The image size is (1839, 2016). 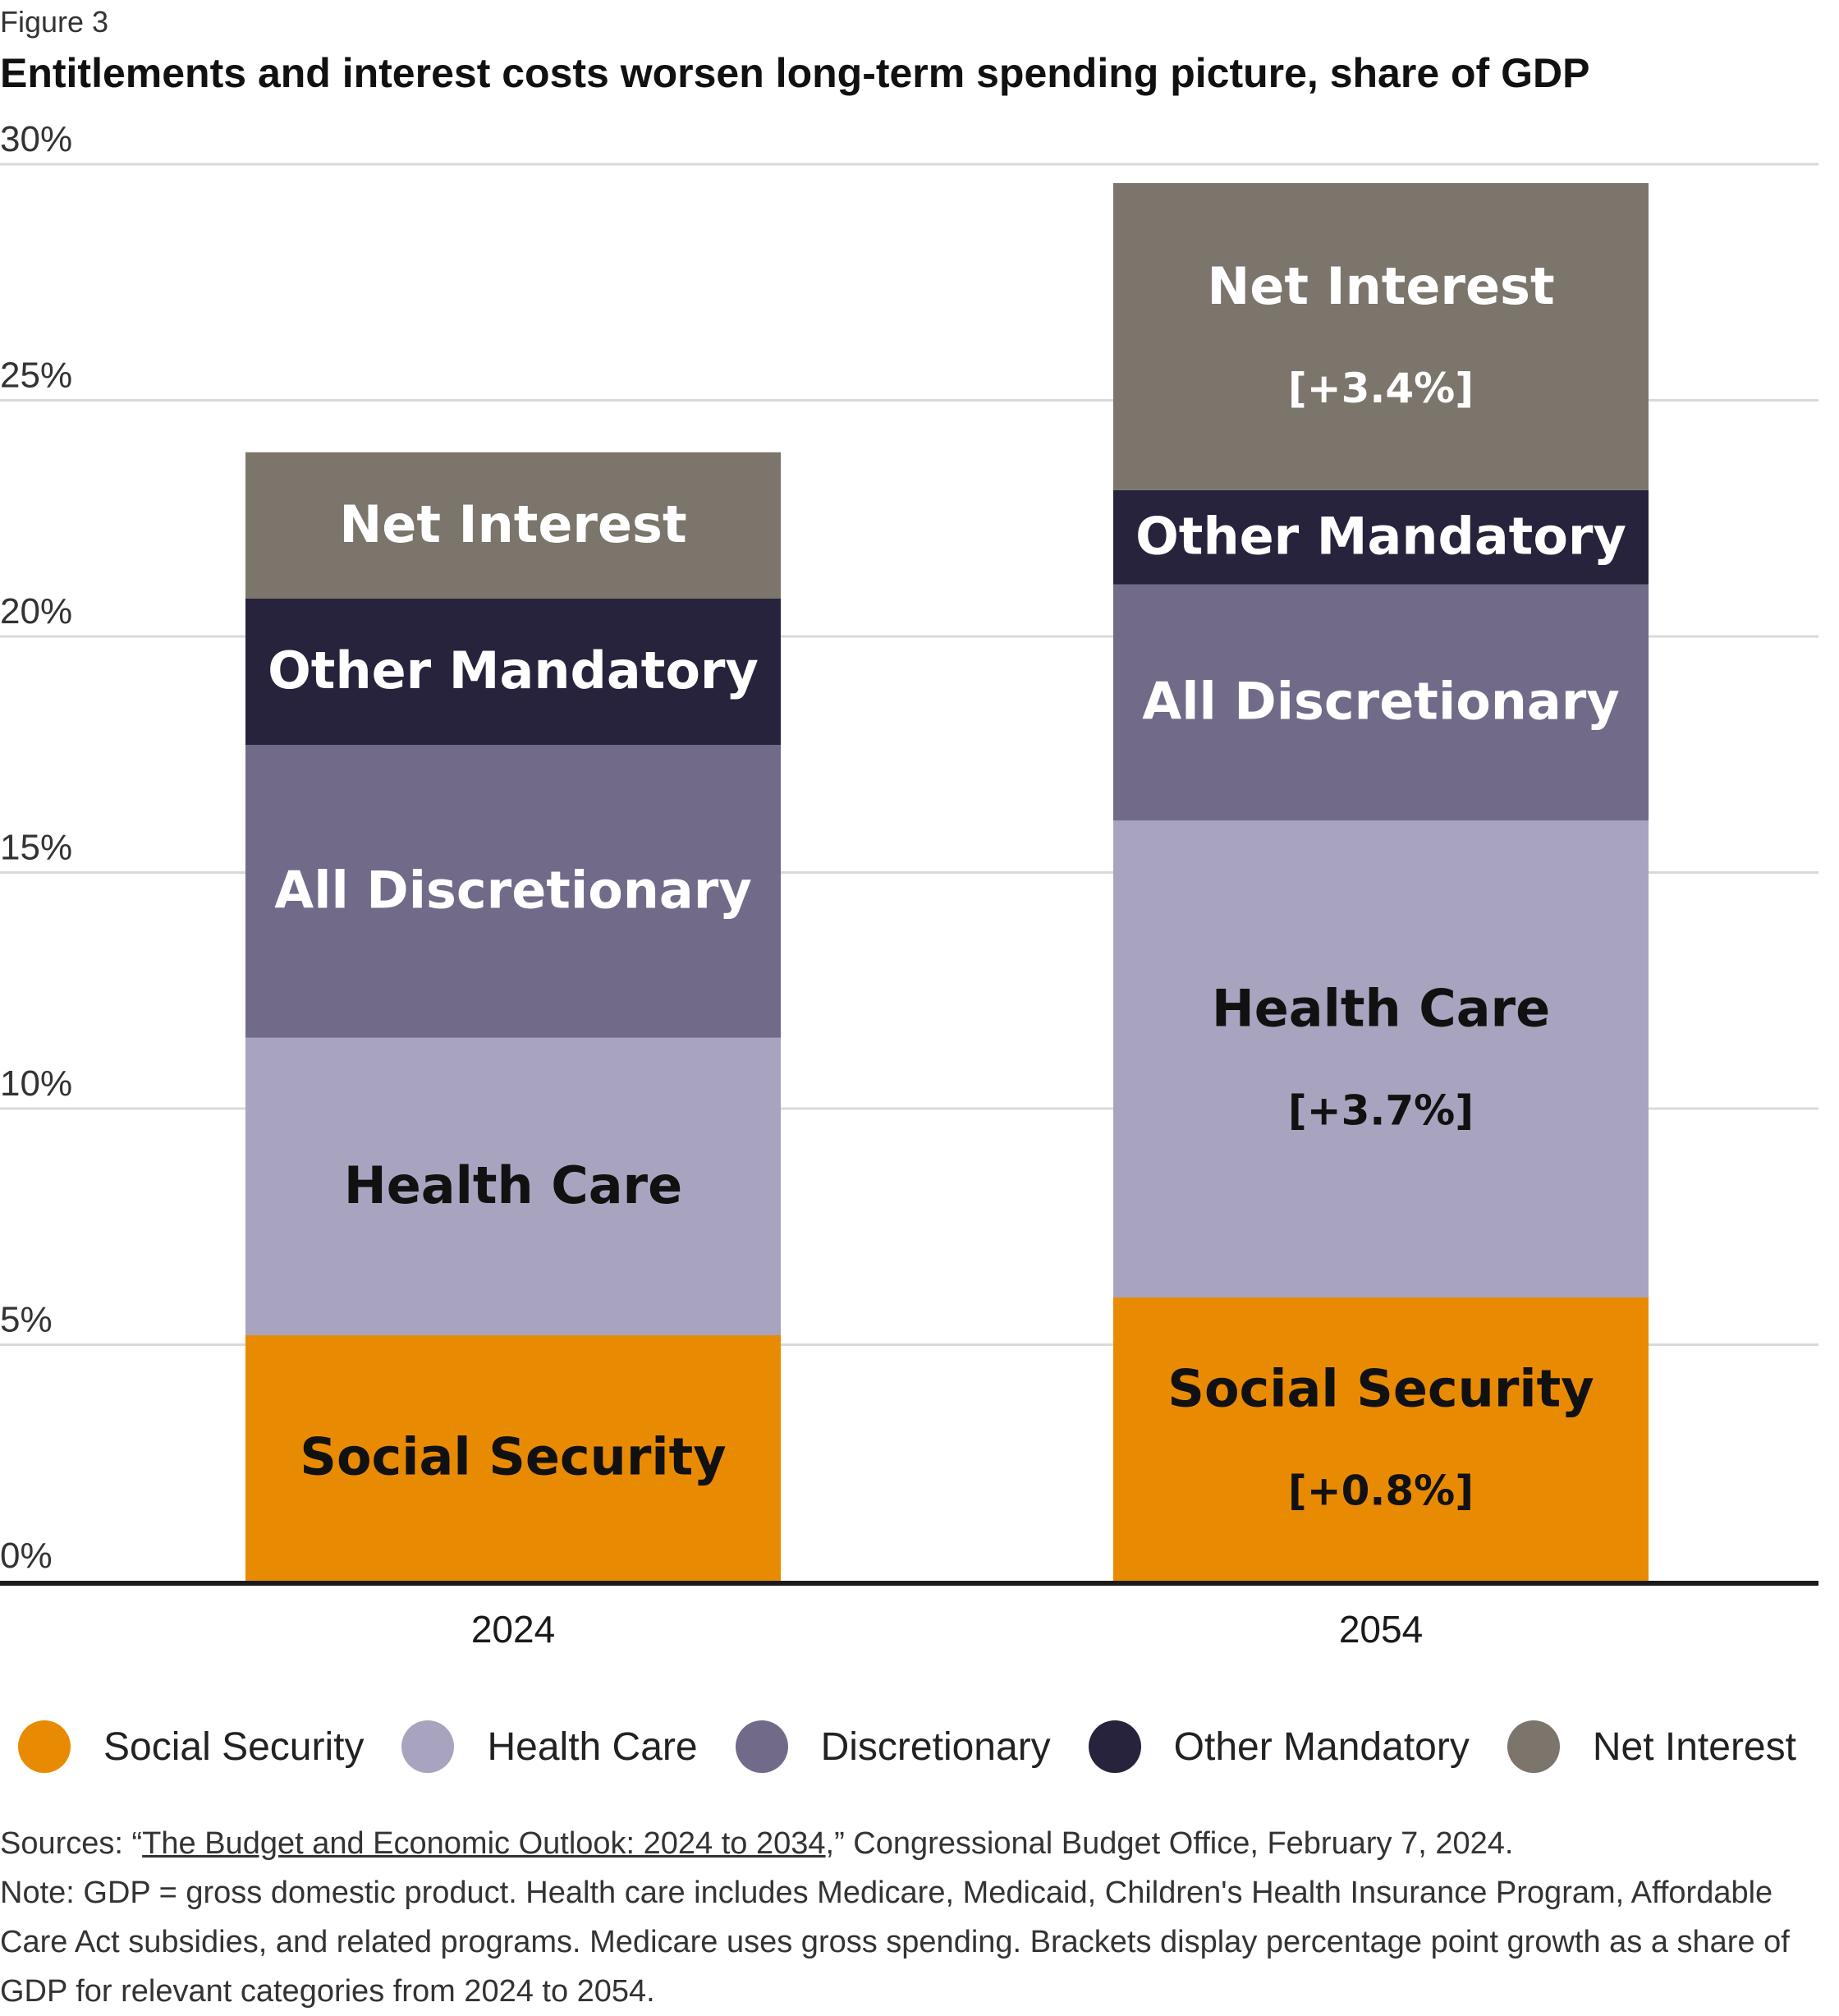 I want to click on segment-delta-label: [+0.8%], so click(x=1381, y=1491).